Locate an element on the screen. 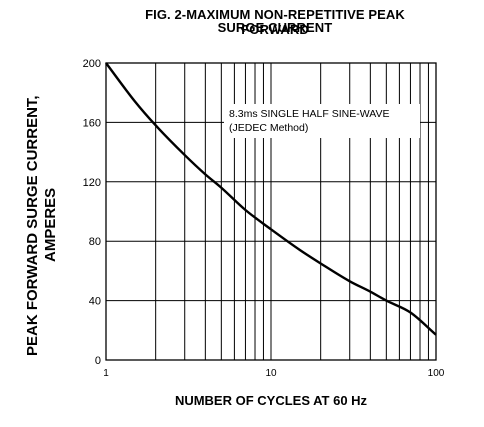  y-axis-label-line1: PEAK FORWARD SURGE CURRENT, is located at coordinates (32, 225).